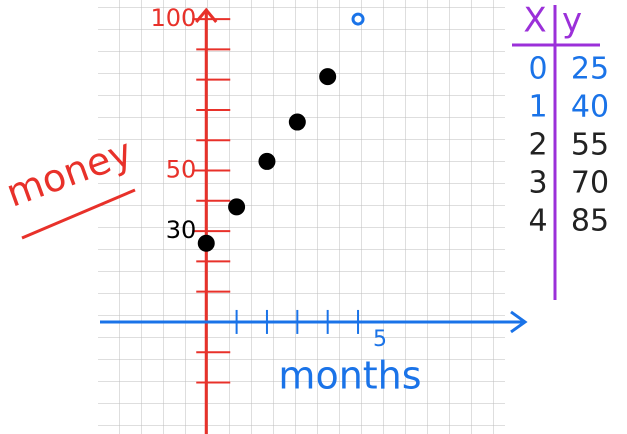  Describe the element at coordinates (590, 69) in the screenshot. I see `table-cell: 25` at that location.